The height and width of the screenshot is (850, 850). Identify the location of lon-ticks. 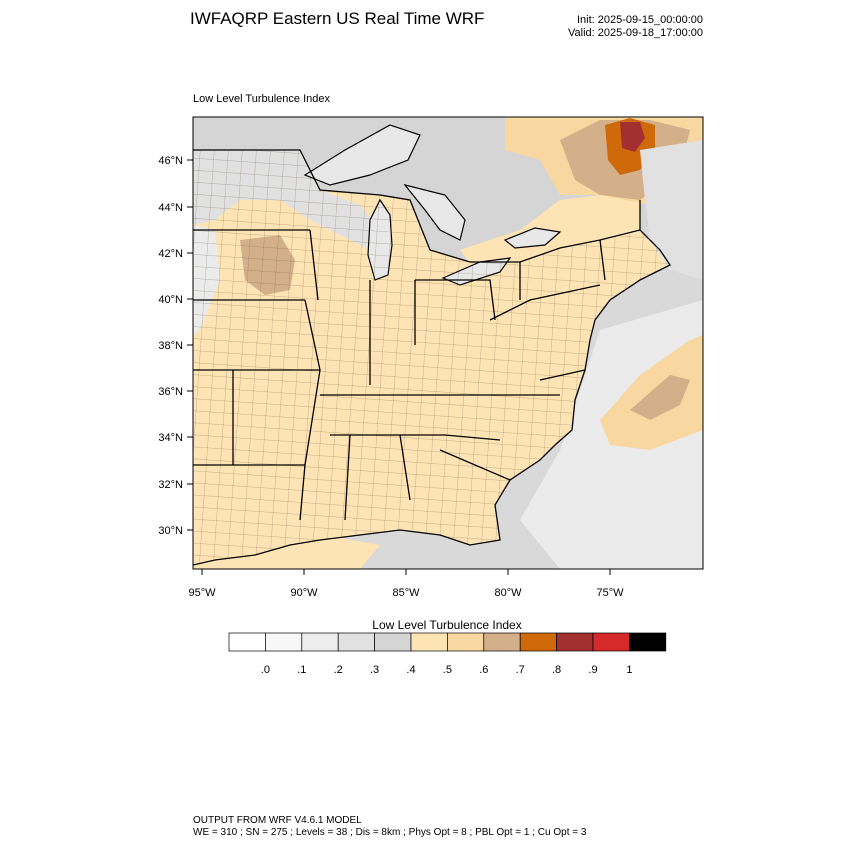
(406, 572).